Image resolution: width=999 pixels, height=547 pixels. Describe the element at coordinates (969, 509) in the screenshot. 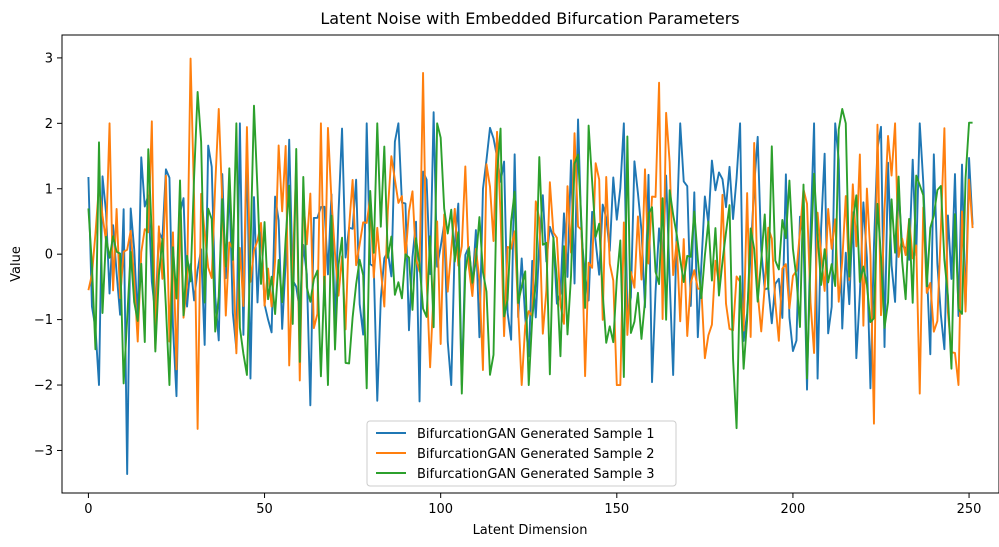

I see `x-tick-label: 250` at that location.